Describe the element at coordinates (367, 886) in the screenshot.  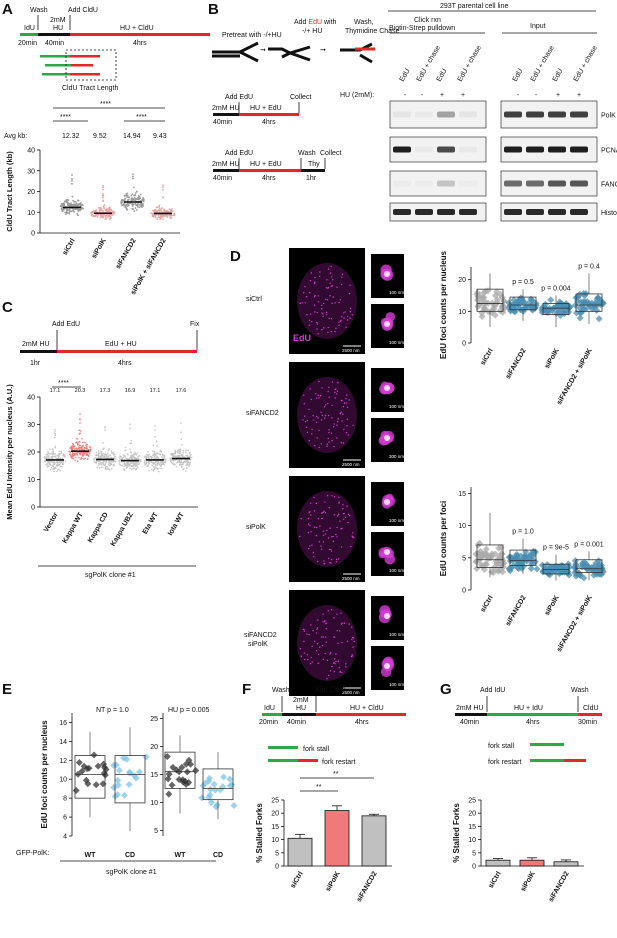
I see `x-tick-label: siFANCD2` at that location.